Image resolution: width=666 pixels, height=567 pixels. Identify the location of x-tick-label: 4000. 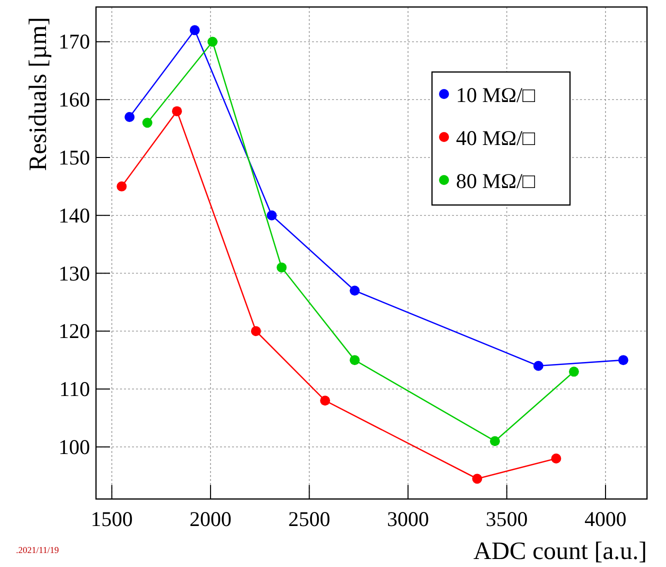
(605, 519).